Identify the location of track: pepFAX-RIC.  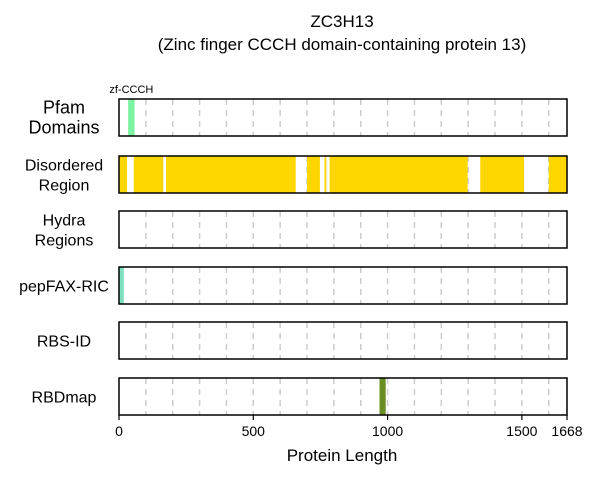
(293, 285).